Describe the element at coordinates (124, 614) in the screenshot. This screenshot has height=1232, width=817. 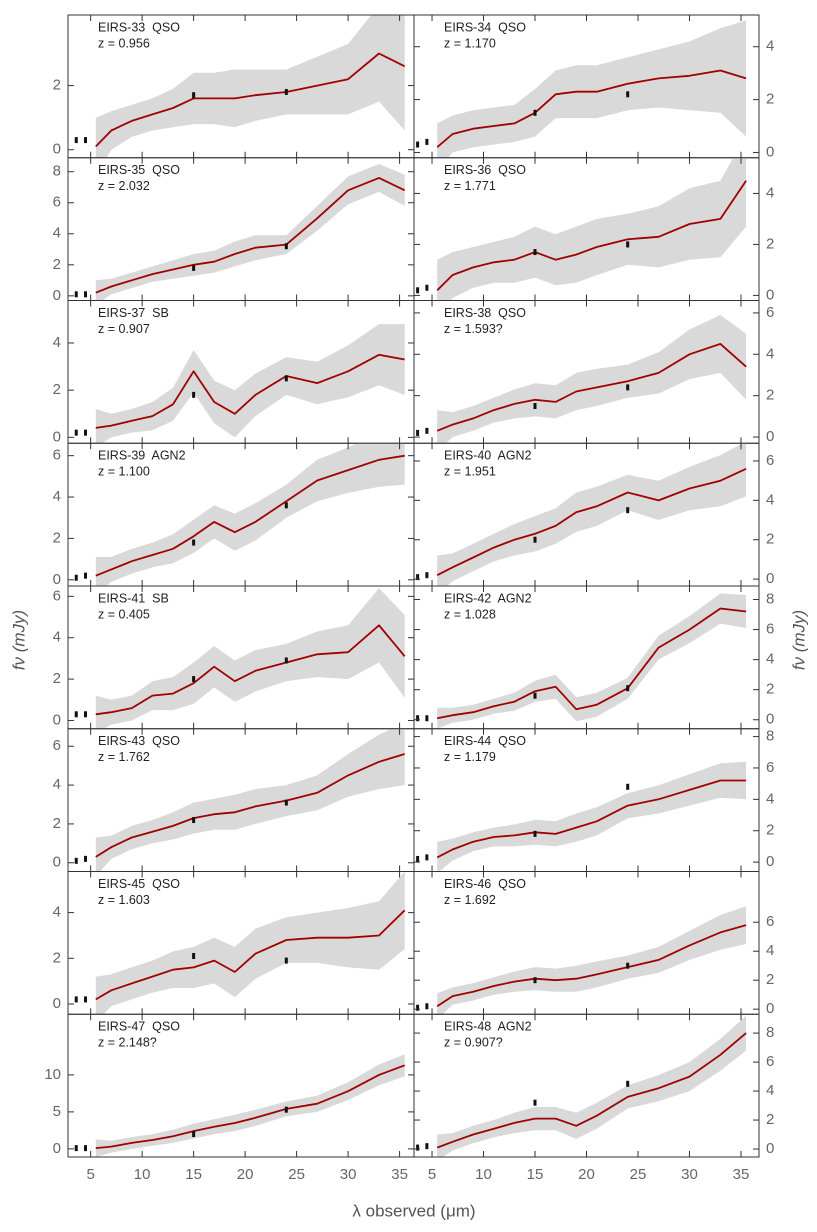
I see `panel-subtitle: z = 0.405` at that location.